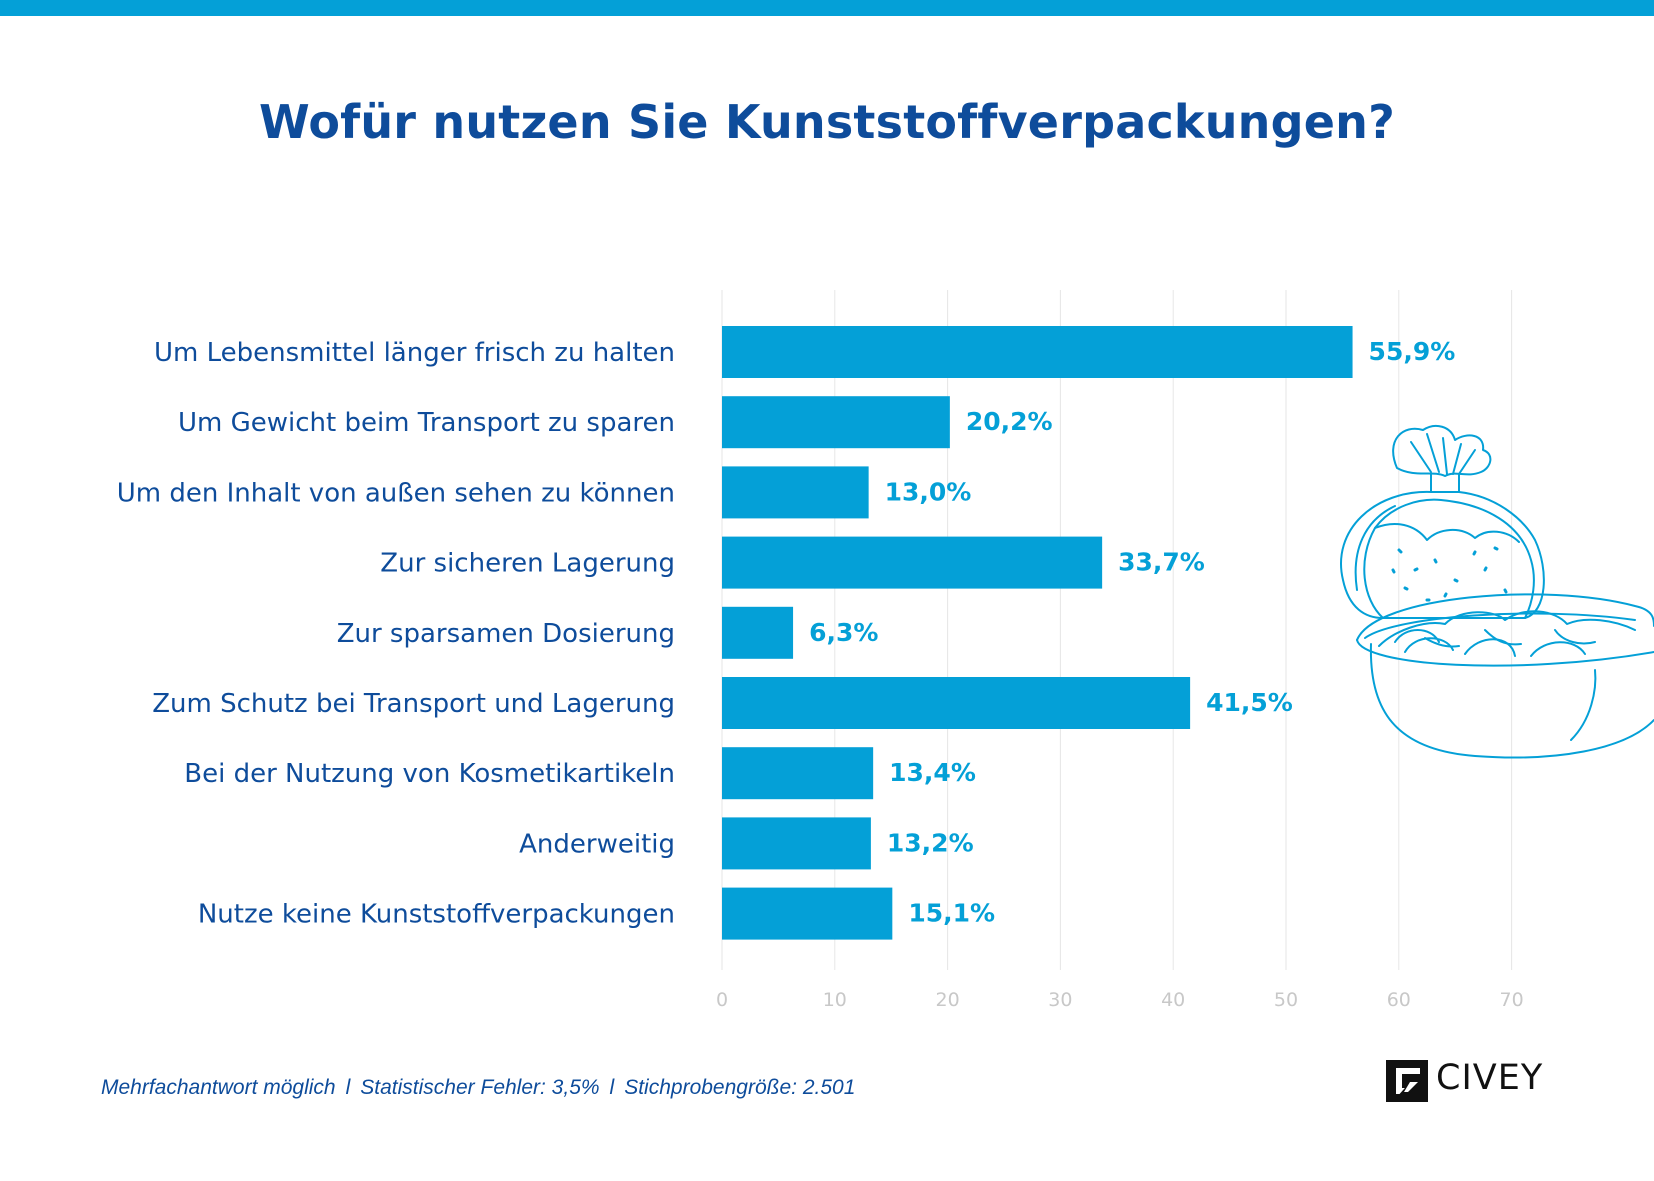 This screenshot has height=1181, width=1654. I want to click on data-label: 20,2%, so click(1009, 421).